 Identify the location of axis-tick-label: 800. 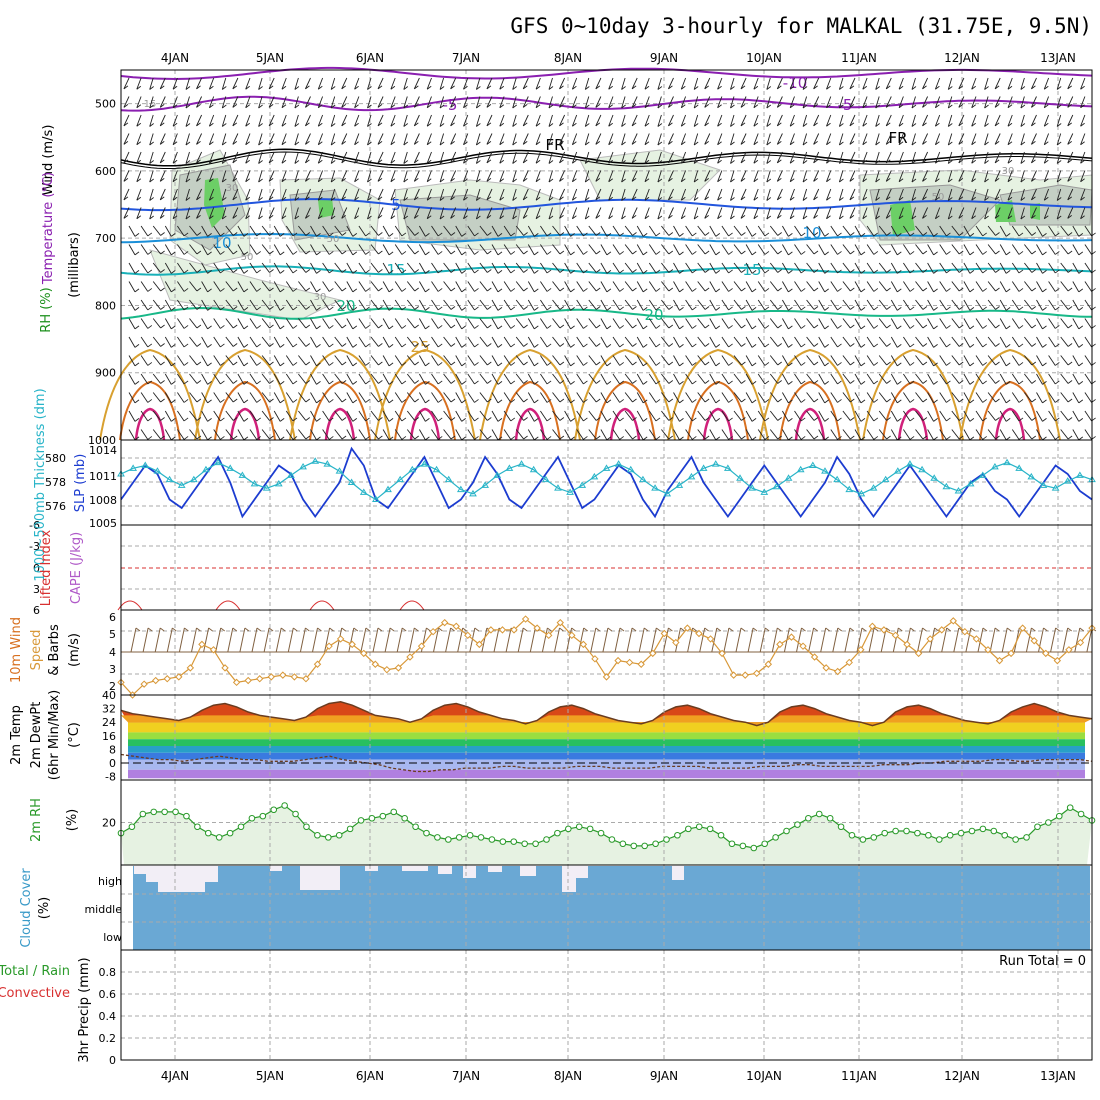
(105, 305).